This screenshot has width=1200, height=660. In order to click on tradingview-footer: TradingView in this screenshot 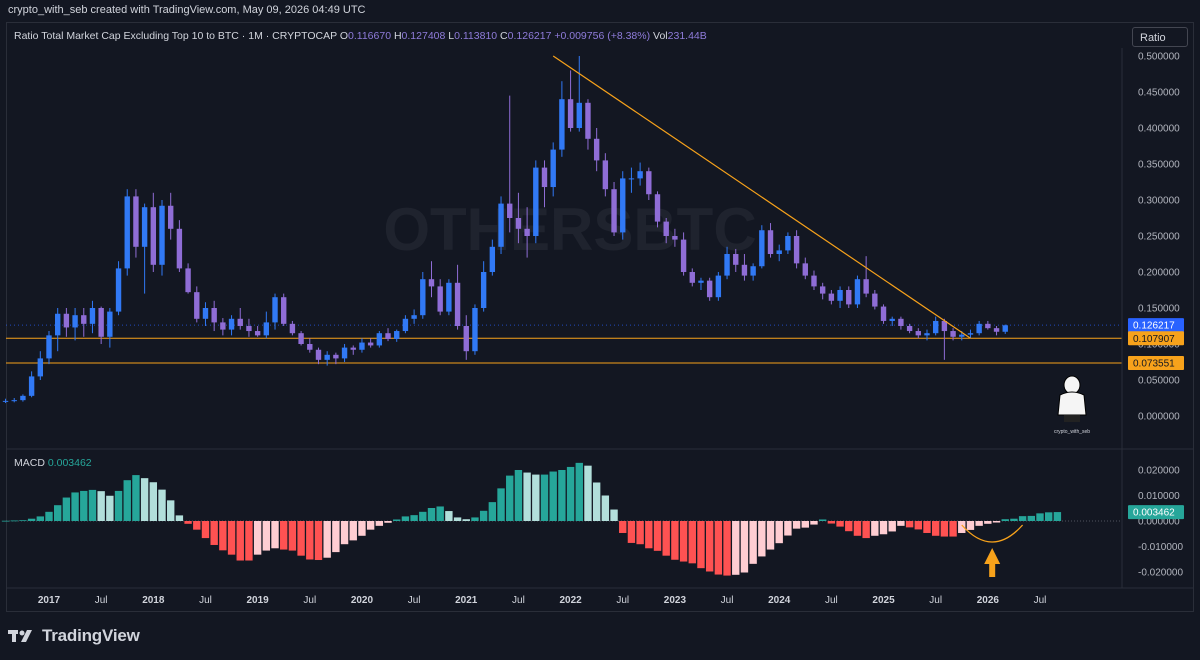, I will do `click(74, 636)`.